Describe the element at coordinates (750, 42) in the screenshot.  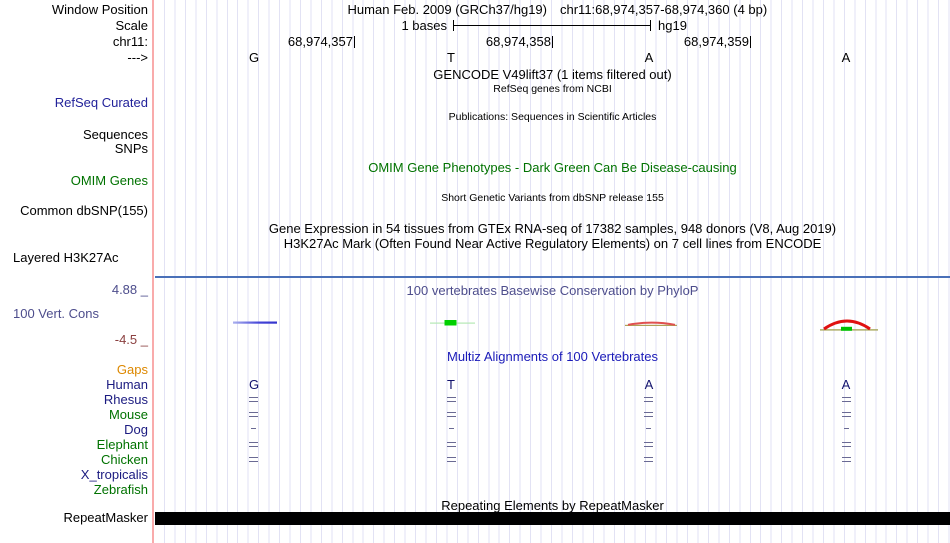
I see `coordinate-3-tick` at that location.